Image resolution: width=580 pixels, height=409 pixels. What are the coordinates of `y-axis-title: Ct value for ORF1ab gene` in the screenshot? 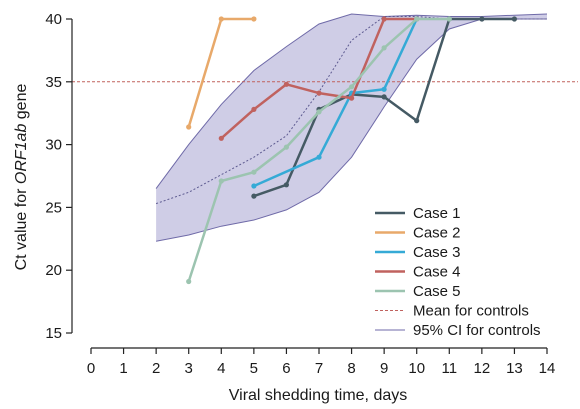 It's located at (21, 177).